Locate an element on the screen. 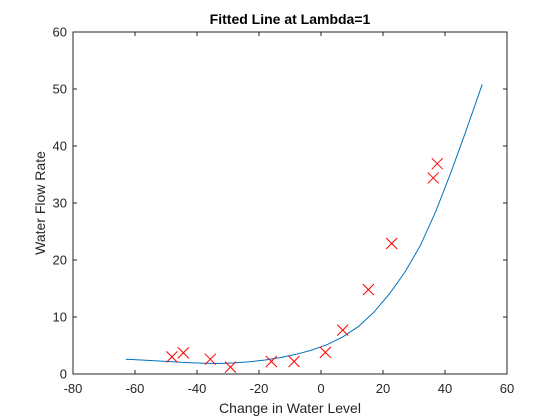 The width and height of the screenshot is (560, 420). x-tick-label: -60 is located at coordinates (135, 388).